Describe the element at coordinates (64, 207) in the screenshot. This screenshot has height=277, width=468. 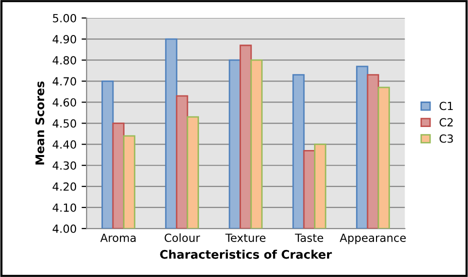
I see `y-tick-label: 4.10` at that location.